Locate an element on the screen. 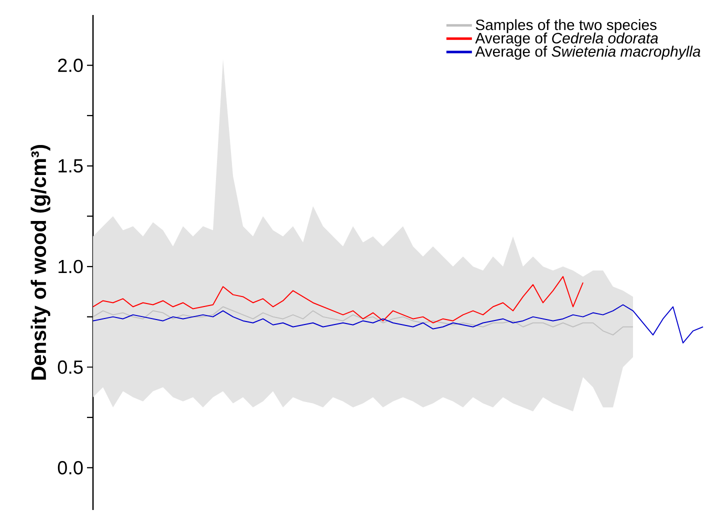  y-axis-title: Density of wood (g/cm³) is located at coordinates (40, 262).